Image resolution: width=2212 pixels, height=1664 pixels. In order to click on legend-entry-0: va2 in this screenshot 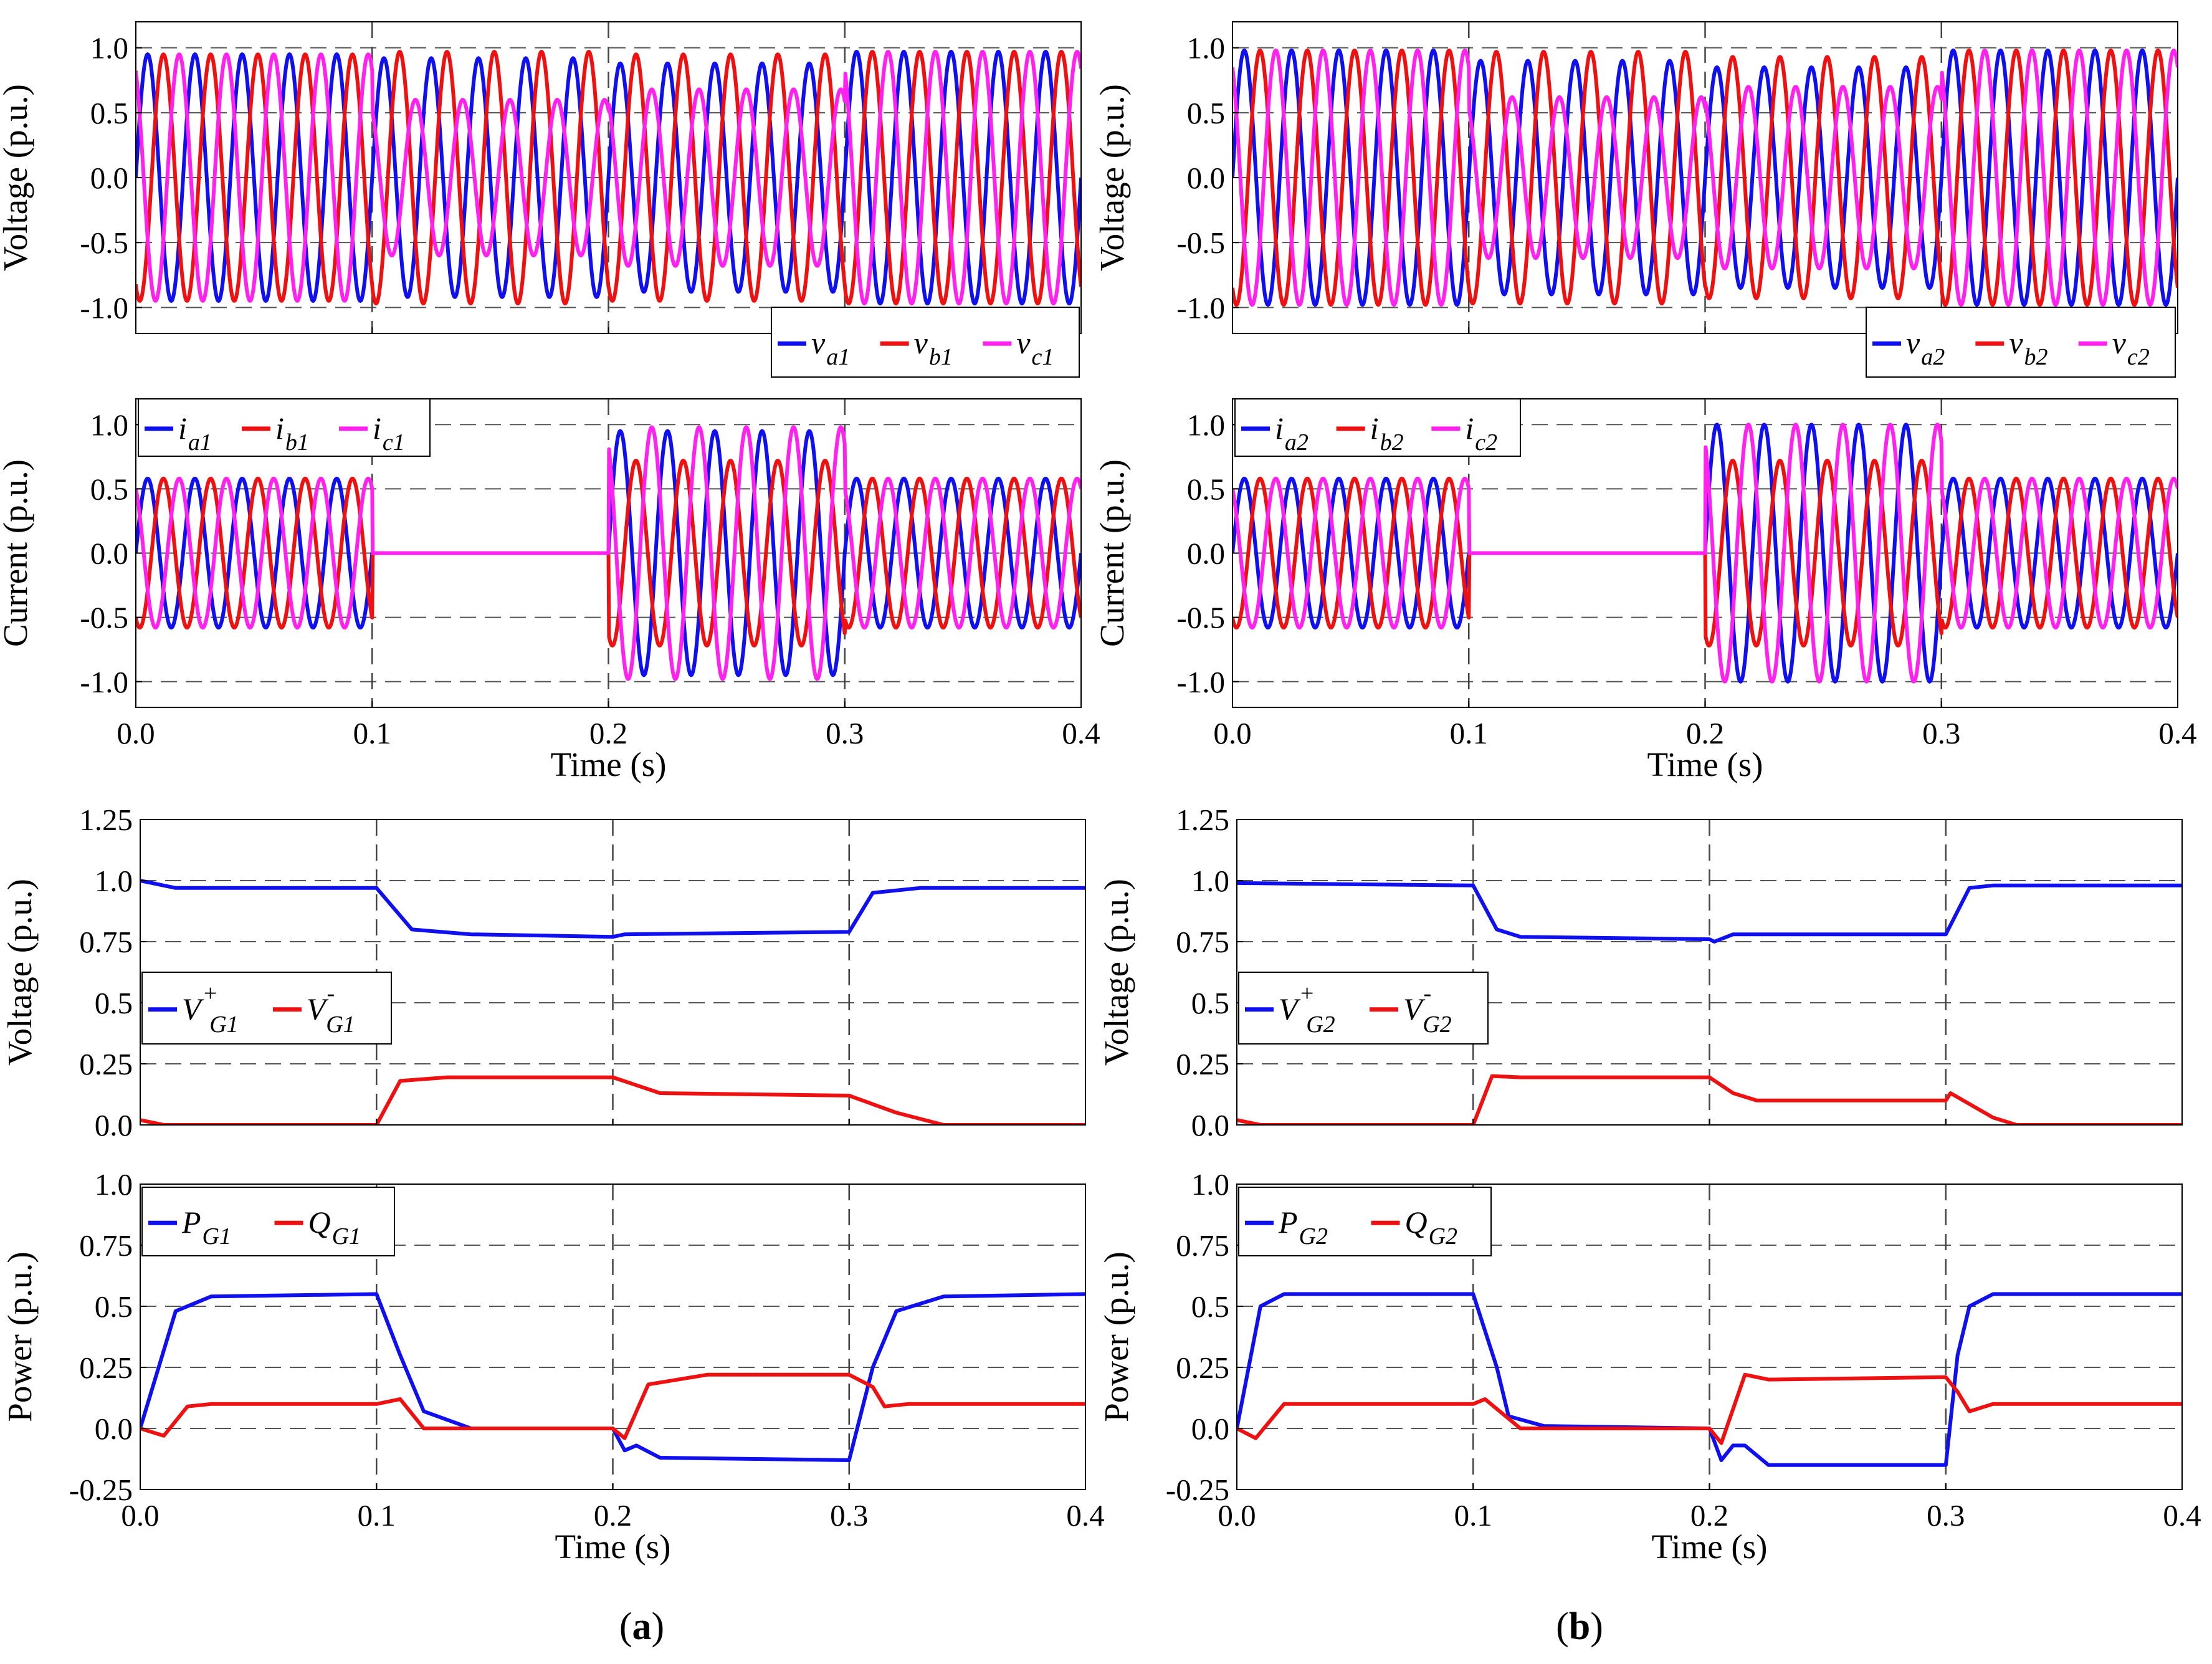, I will do `click(1926, 347)`.